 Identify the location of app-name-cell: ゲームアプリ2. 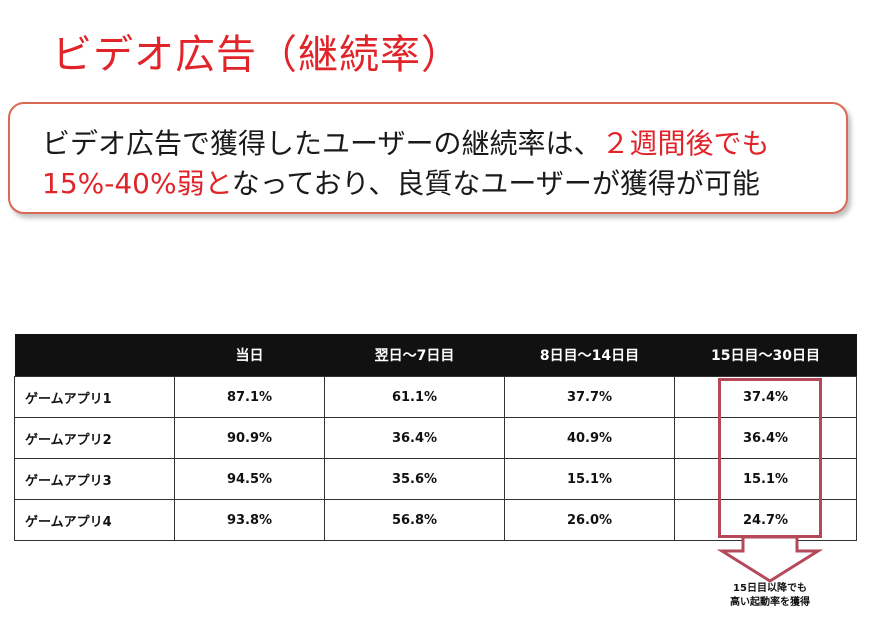
(94, 438).